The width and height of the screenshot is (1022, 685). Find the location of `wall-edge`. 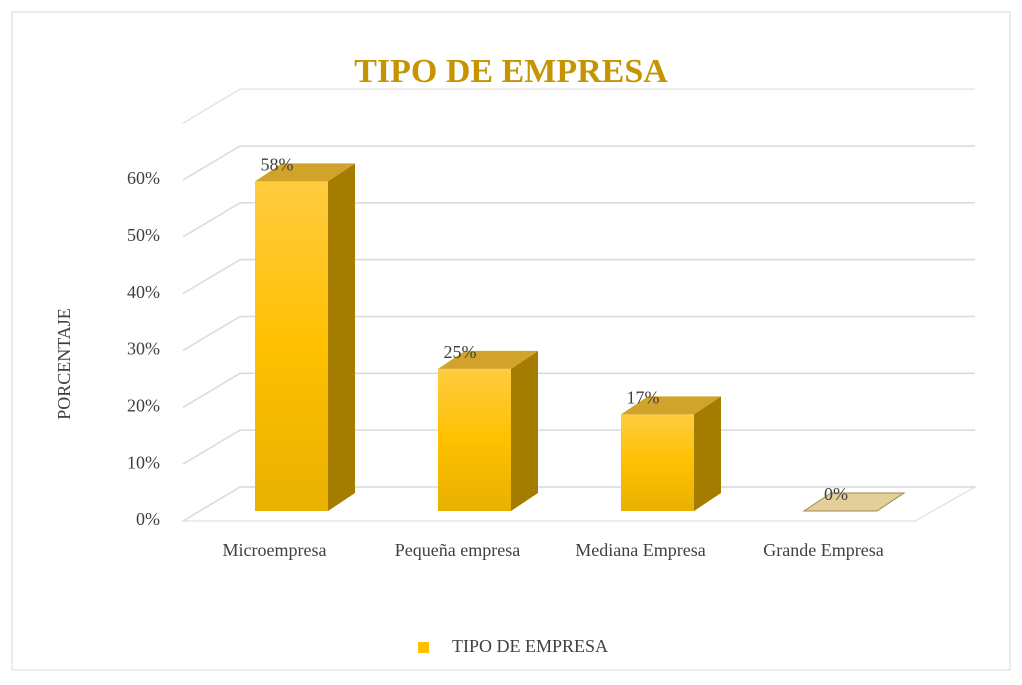

wall-edge is located at coordinates (578, 106).